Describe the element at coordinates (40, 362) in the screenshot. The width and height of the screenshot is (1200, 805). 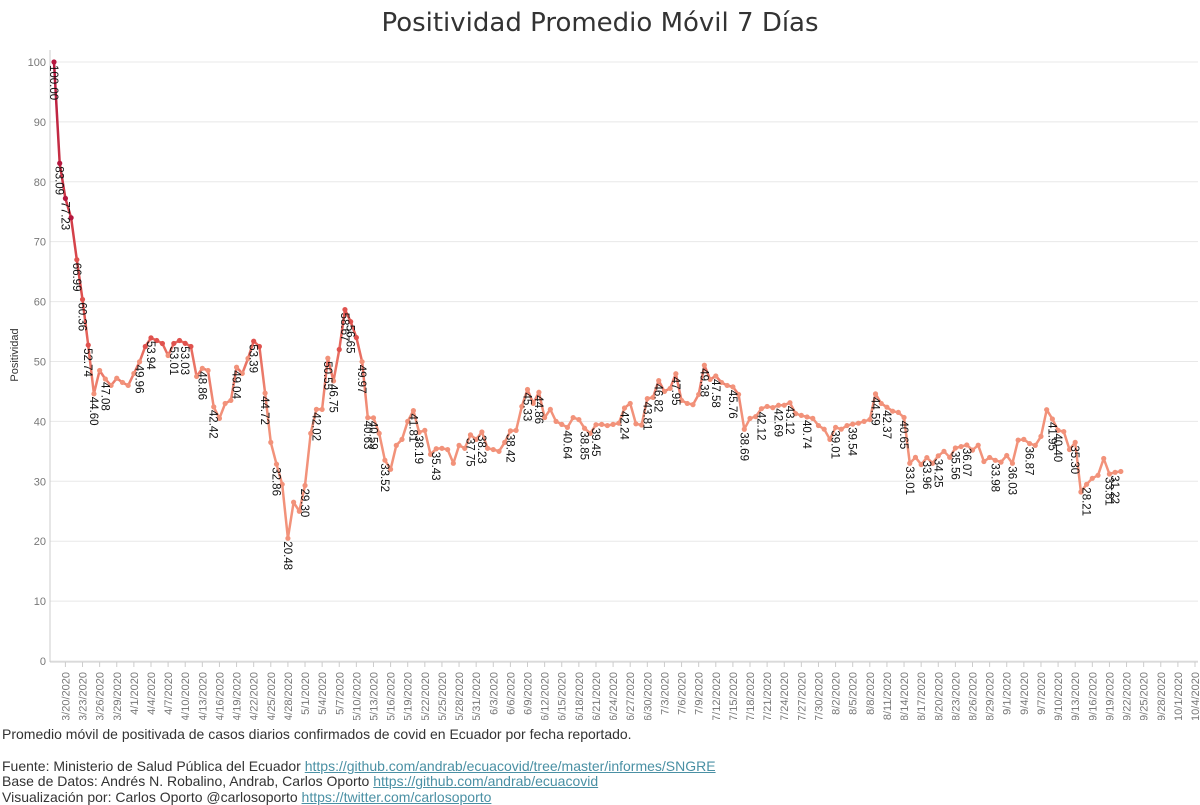
I see `y-tick-label: 50` at that location.